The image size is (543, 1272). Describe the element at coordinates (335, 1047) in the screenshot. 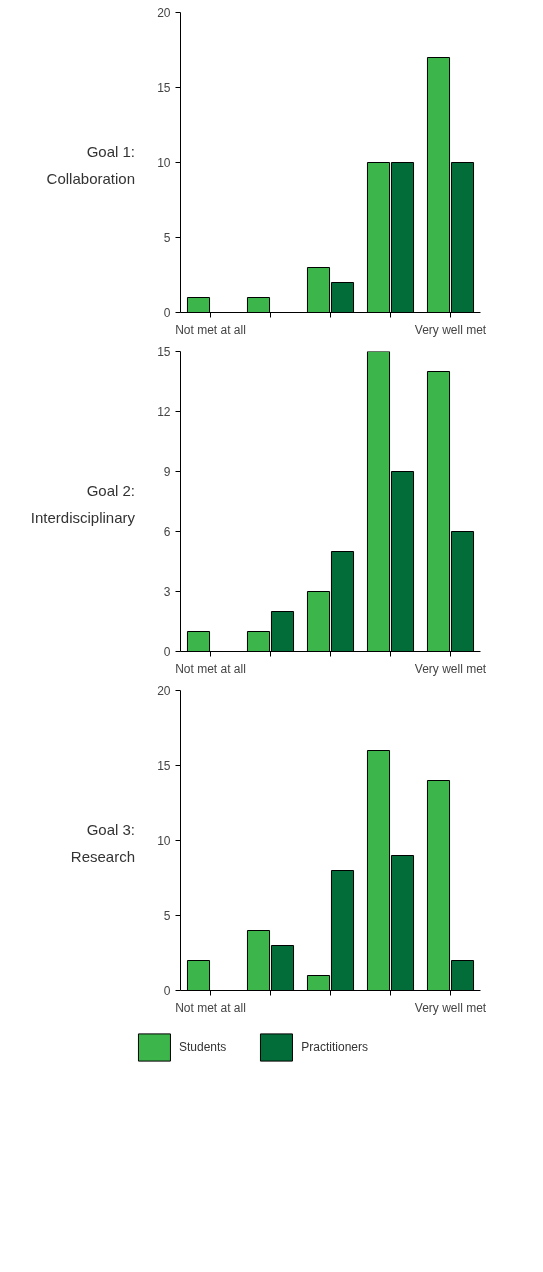

I see `legend-label: Practitioners` at that location.